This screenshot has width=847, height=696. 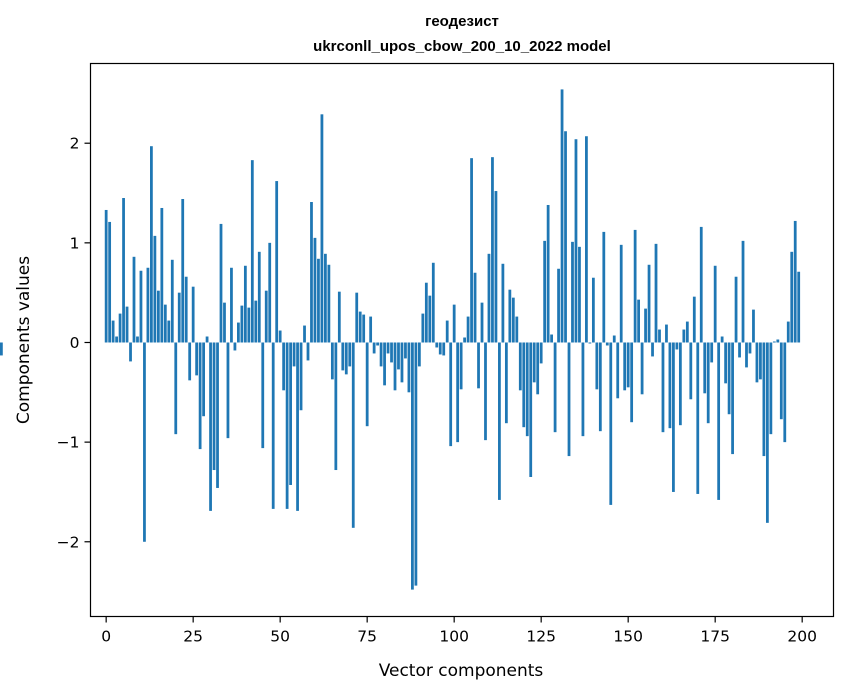 What do you see at coordinates (462, 21) in the screenshot?
I see `chart-title: геодезист` at bounding box center [462, 21].